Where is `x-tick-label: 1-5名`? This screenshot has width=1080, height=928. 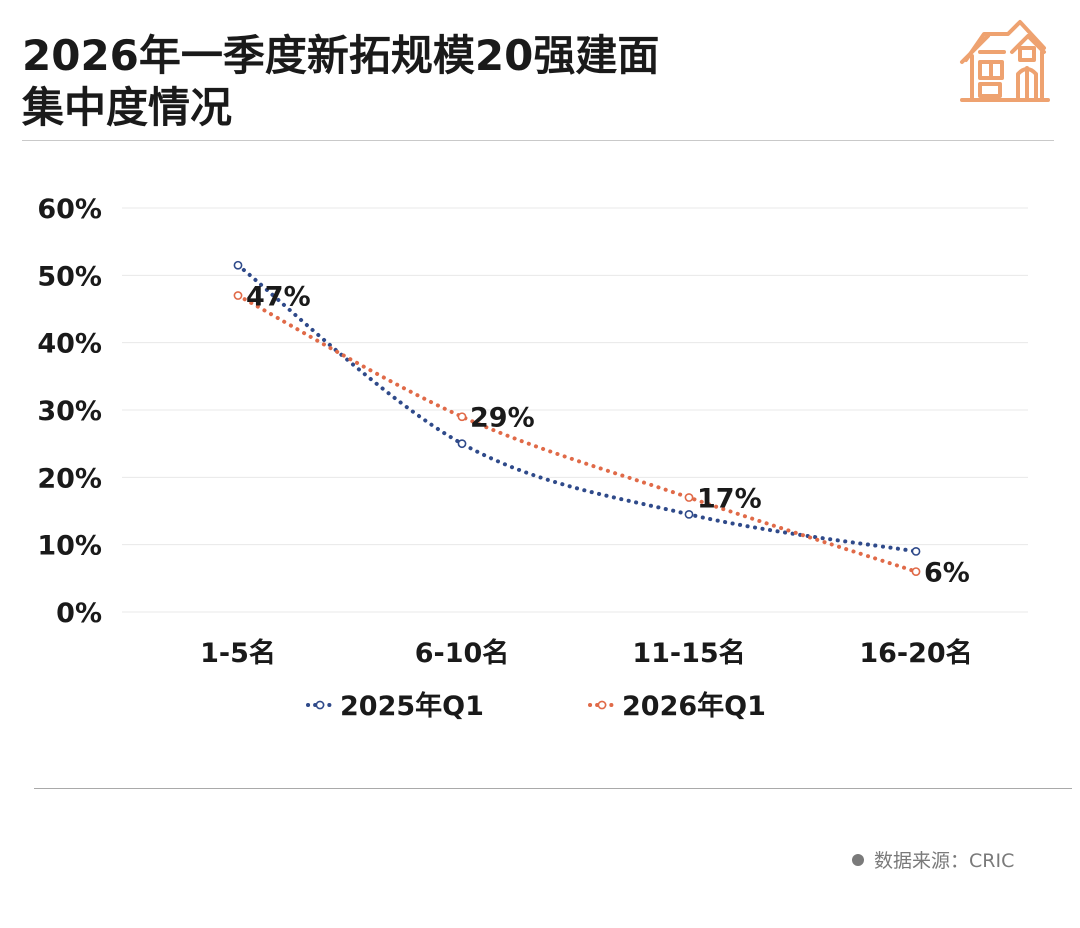
x-tick-label: 1-5名 is located at coordinates (238, 653).